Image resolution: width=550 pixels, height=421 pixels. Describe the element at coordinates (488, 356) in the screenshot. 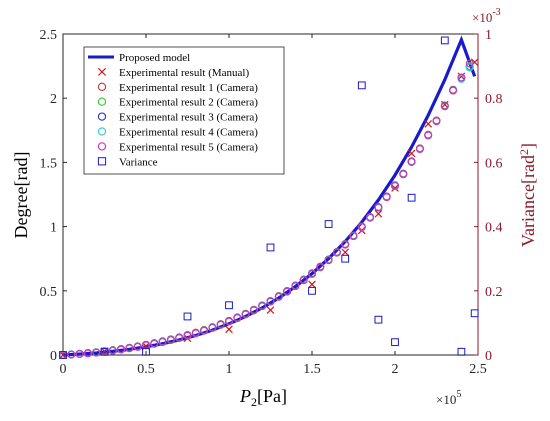

I see `y-right-tick-label: 0` at that location.